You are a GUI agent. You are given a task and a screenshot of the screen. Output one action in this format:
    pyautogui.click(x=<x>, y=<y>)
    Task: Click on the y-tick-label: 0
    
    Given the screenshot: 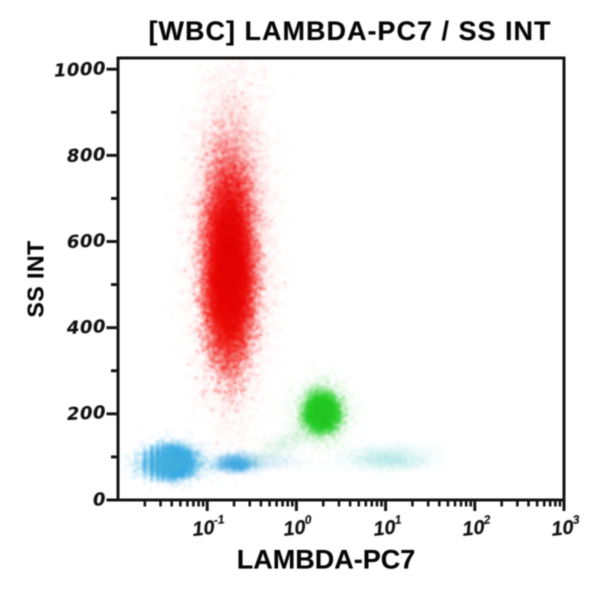 What is the action you would take?
    pyautogui.click(x=99, y=499)
    